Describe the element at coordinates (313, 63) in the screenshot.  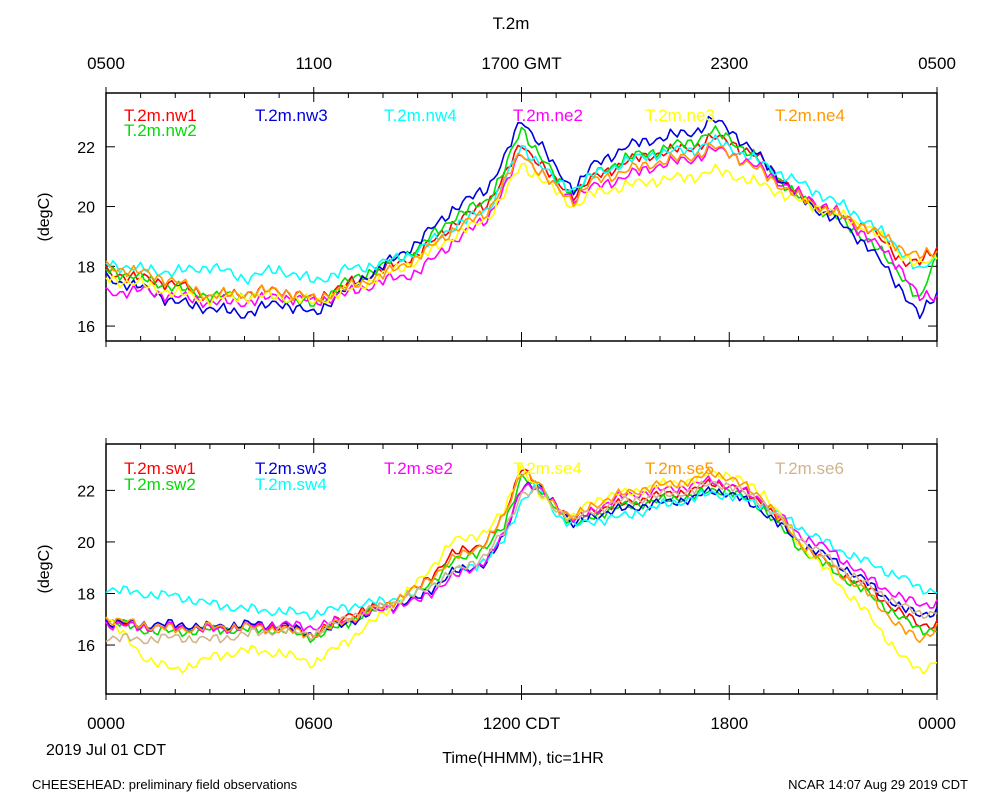
I see `top-axis-label: 1100` at that location.